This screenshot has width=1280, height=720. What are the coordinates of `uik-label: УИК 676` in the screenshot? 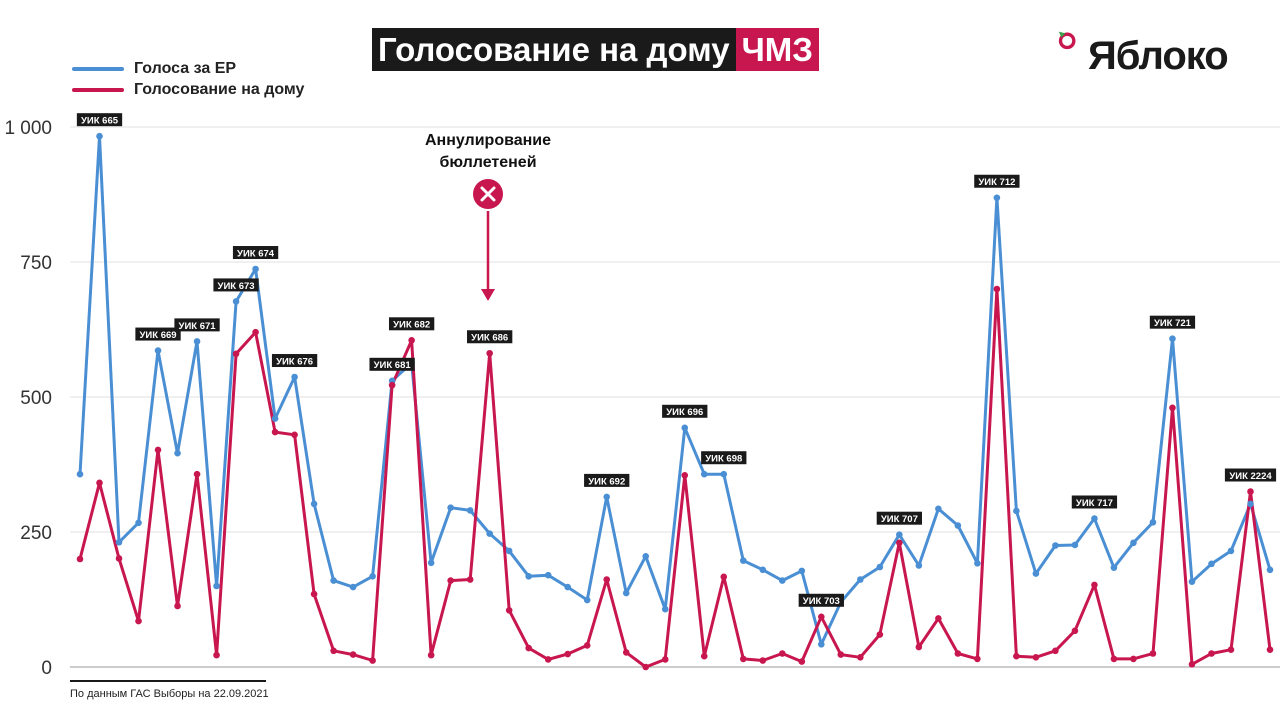 It's located at (294, 360).